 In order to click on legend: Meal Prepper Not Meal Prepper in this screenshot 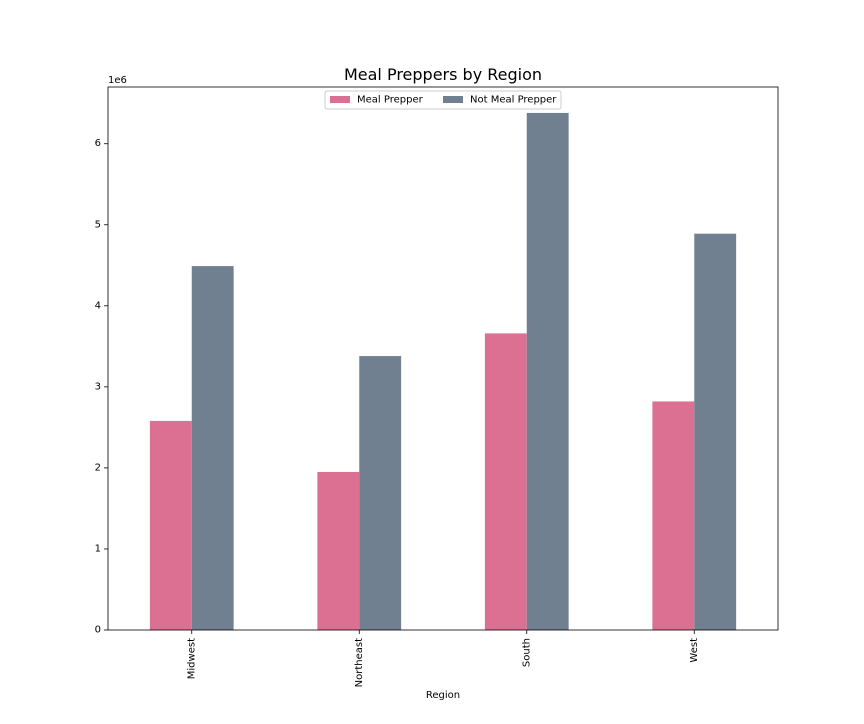, I will do `click(443, 100)`.